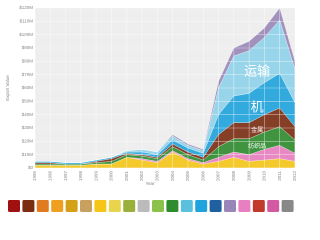 This screenshot has width=320, height=240. What do you see at coordinates (28, 61) in the screenshot?
I see `y-tick-label: $80M` at bounding box center [28, 61].